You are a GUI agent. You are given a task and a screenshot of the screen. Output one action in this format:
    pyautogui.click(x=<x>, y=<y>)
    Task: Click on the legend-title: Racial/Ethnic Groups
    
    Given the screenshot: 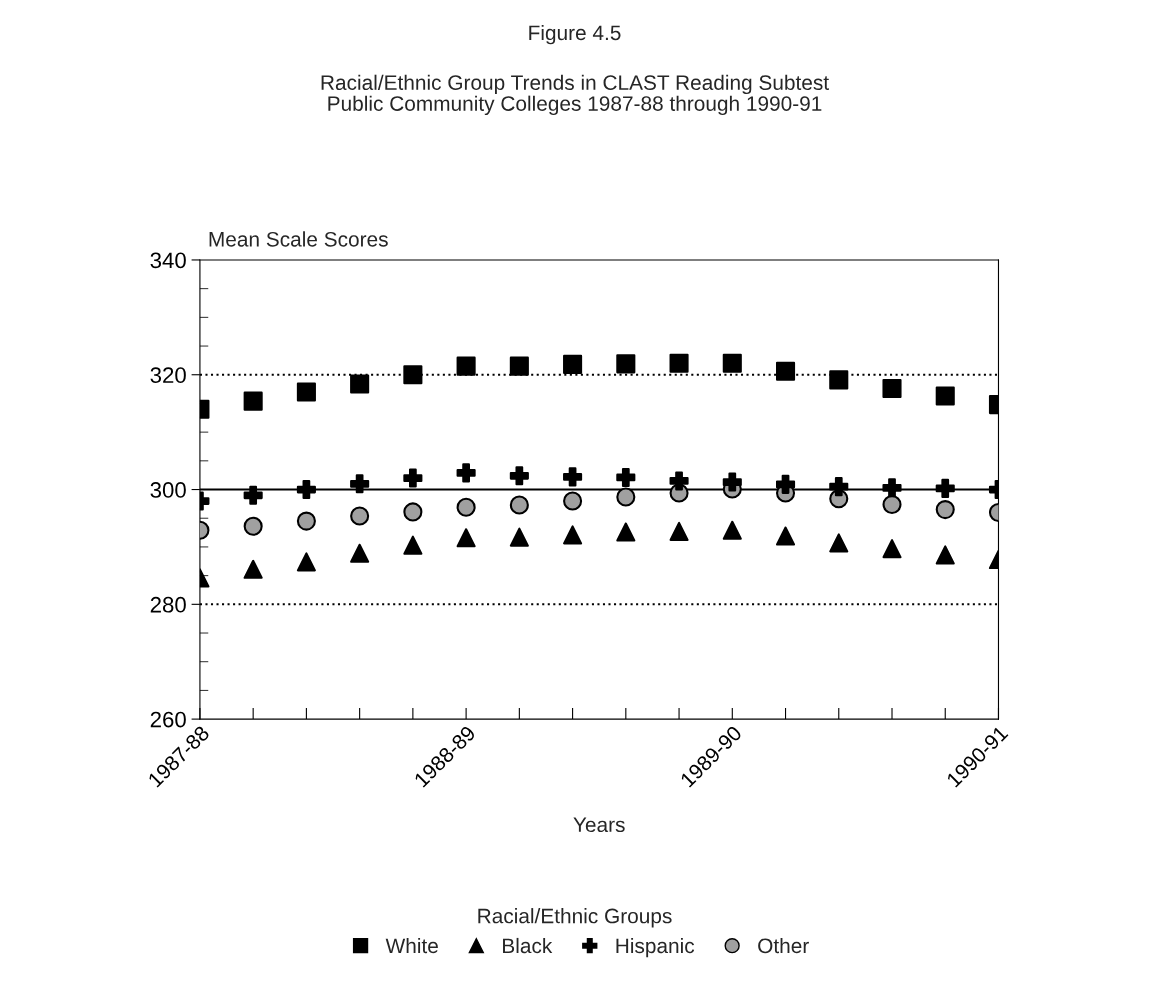 What is the action you would take?
    pyautogui.click(x=575, y=918)
    